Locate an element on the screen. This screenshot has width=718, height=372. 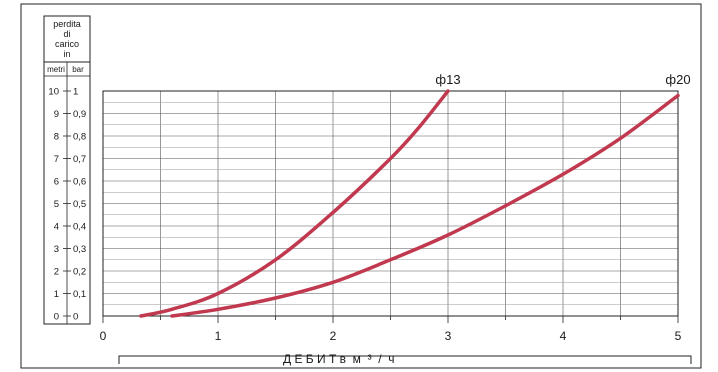
header-line-1: perdita is located at coordinates (67, 24).